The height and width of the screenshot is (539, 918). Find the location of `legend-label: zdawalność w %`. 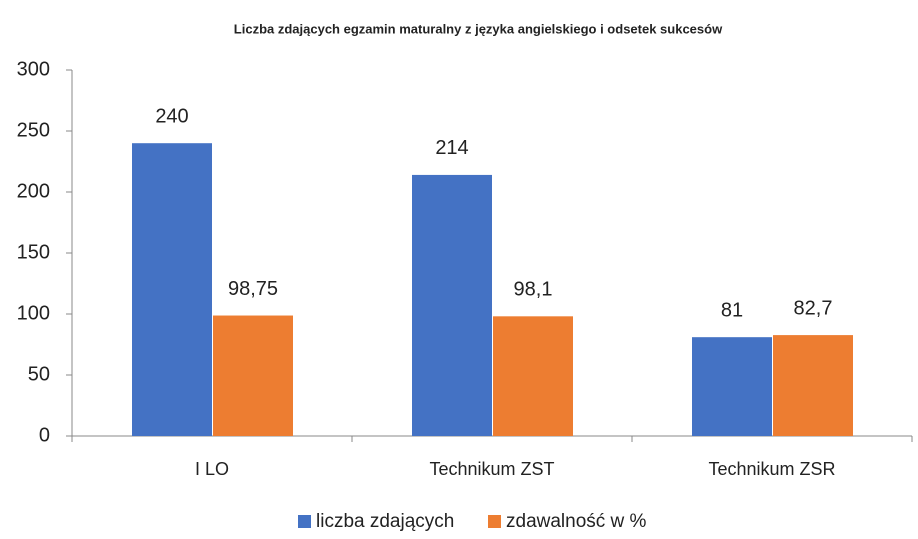

legend-label: zdawalność w % is located at coordinates (576, 521).